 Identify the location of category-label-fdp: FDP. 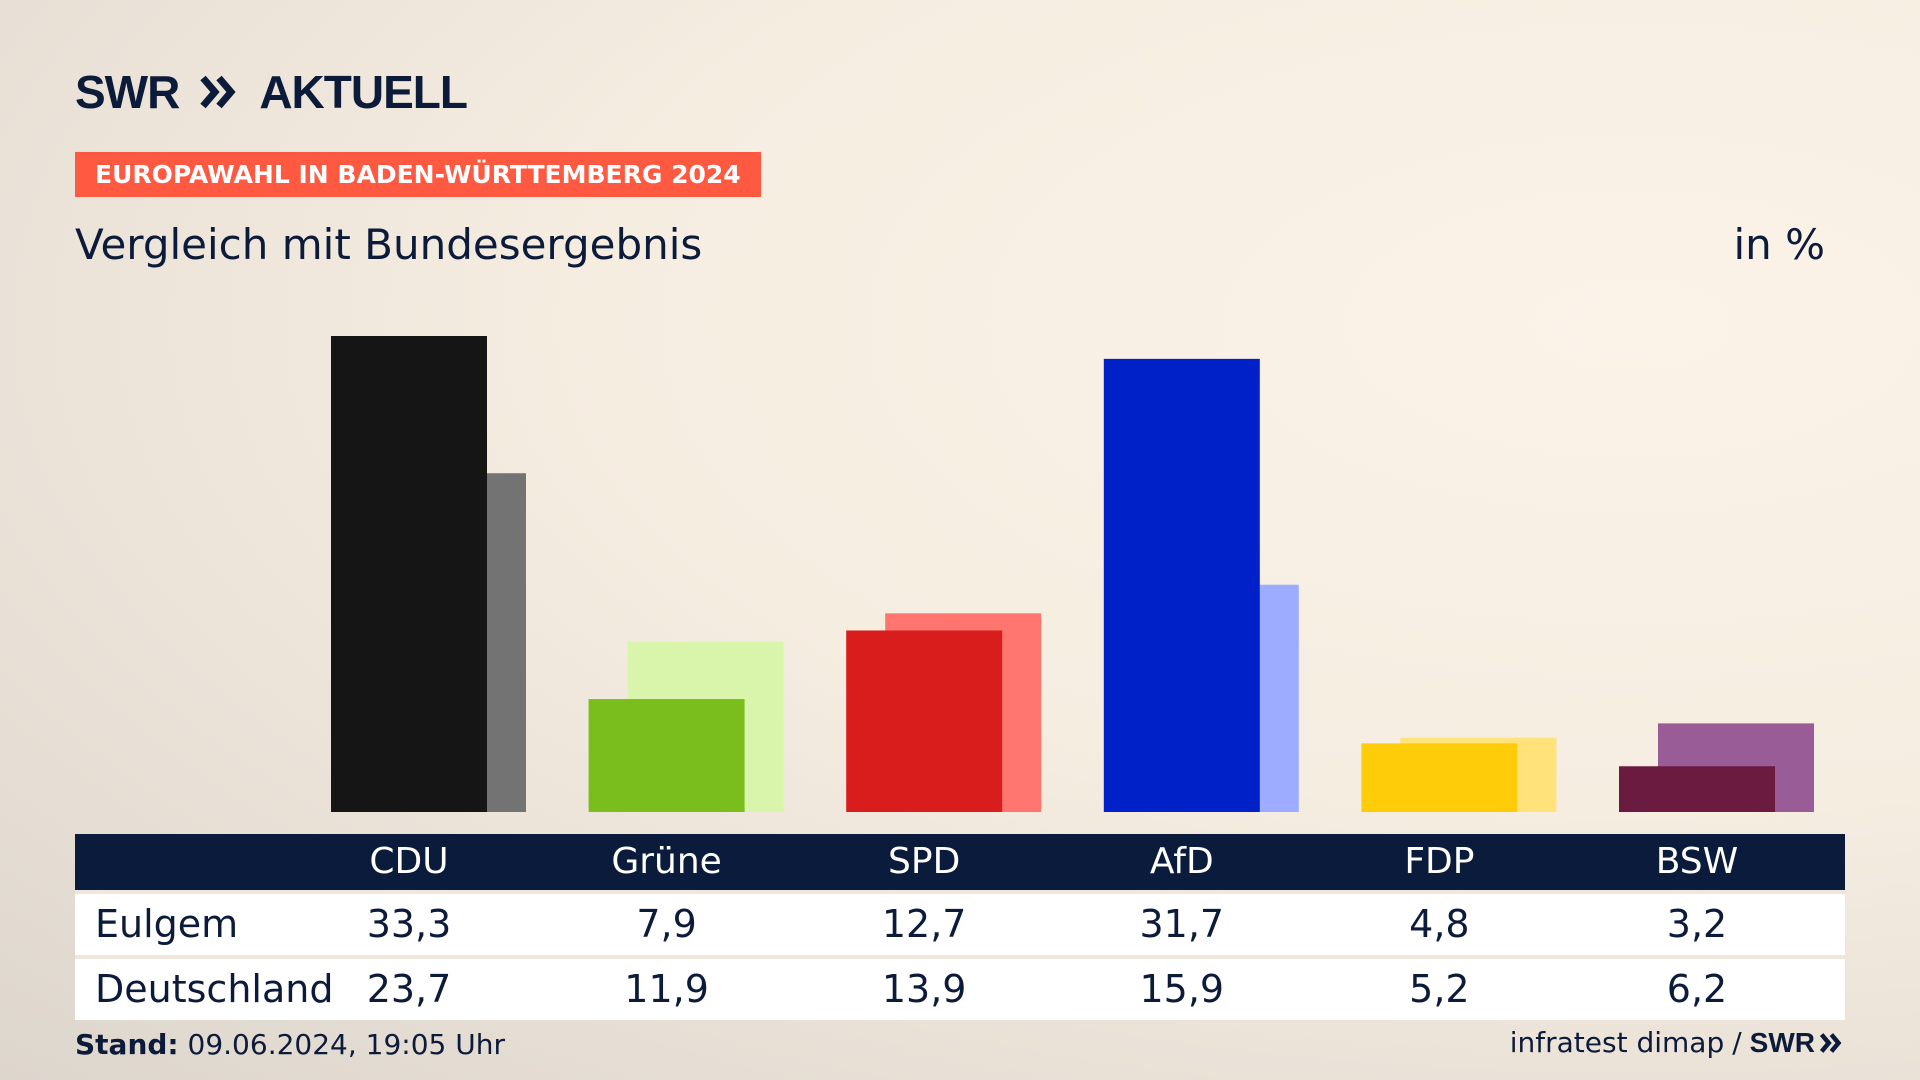
(1439, 861).